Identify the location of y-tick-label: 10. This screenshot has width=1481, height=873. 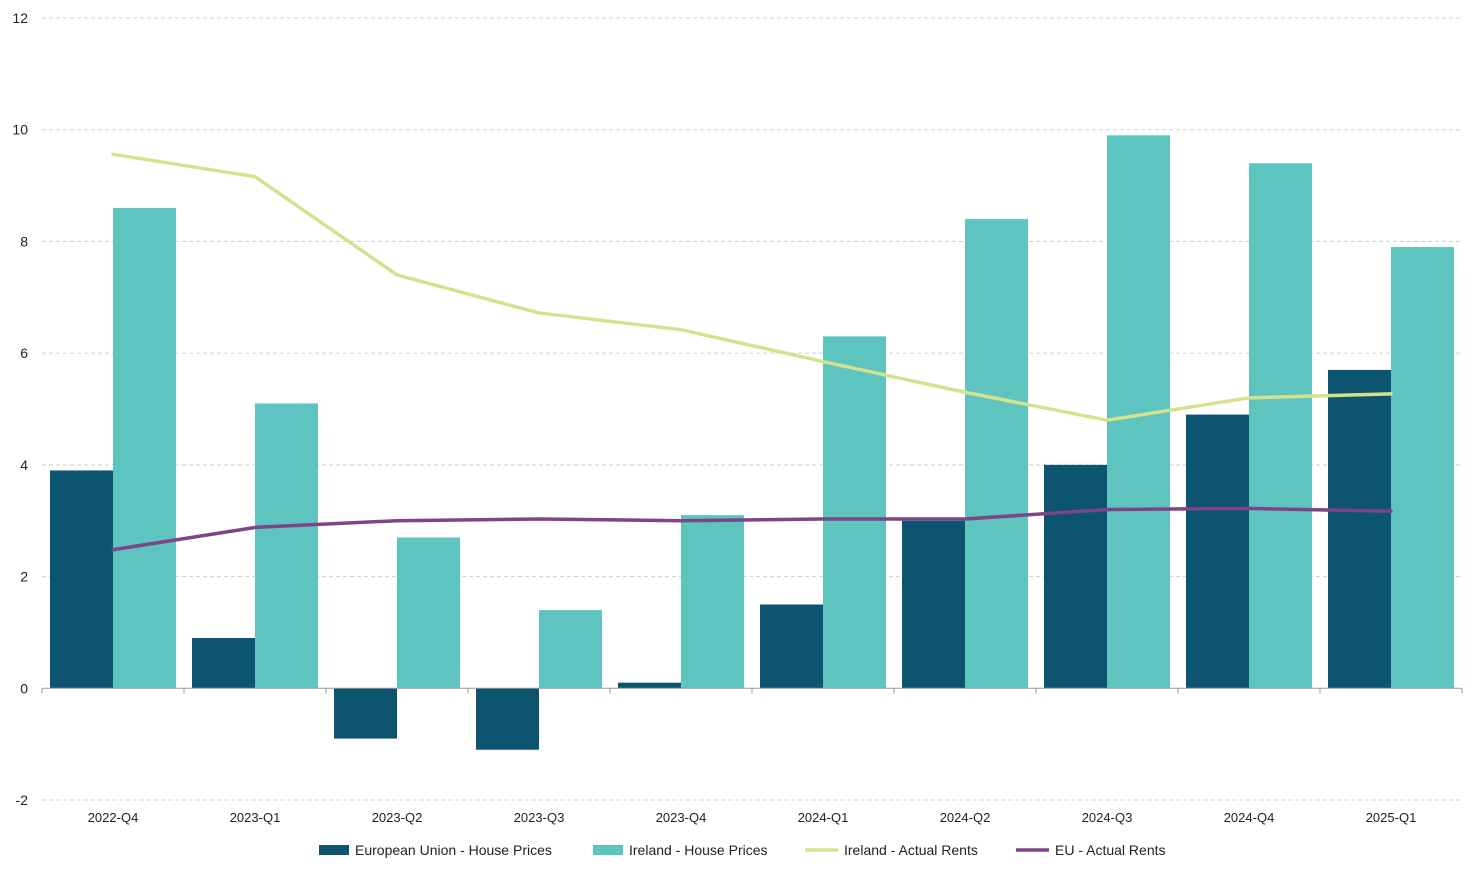
(20, 130).